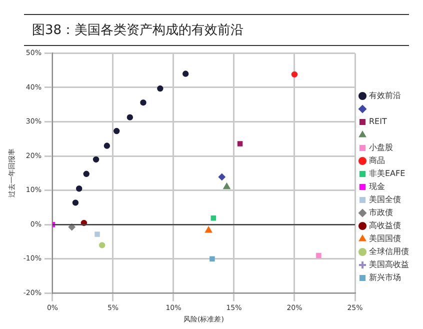 Image resolution: width=423 pixels, height=329 pixels. I want to click on legend-label: 小盘股, so click(381, 147).